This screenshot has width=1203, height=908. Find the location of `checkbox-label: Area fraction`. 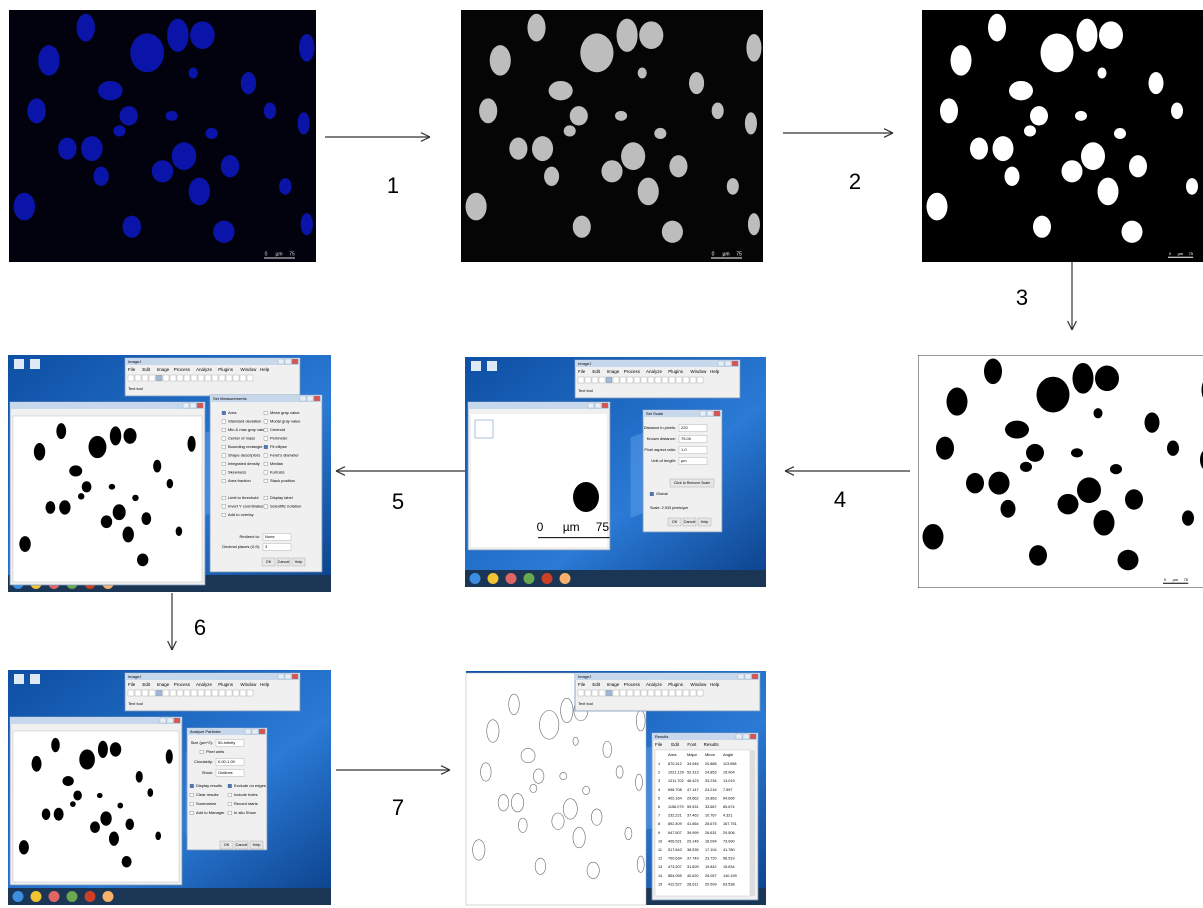

checkbox-label: Area fraction is located at coordinates (239, 480).